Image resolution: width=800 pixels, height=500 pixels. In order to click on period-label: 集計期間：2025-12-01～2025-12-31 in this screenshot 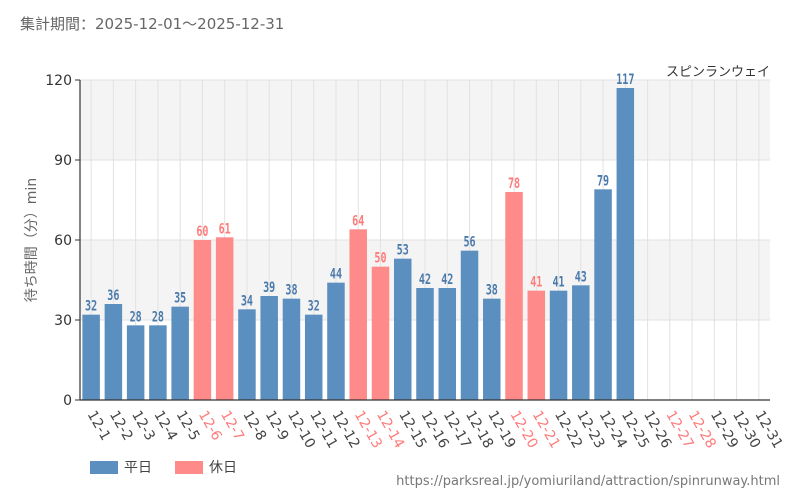, I will do `click(152, 24)`.